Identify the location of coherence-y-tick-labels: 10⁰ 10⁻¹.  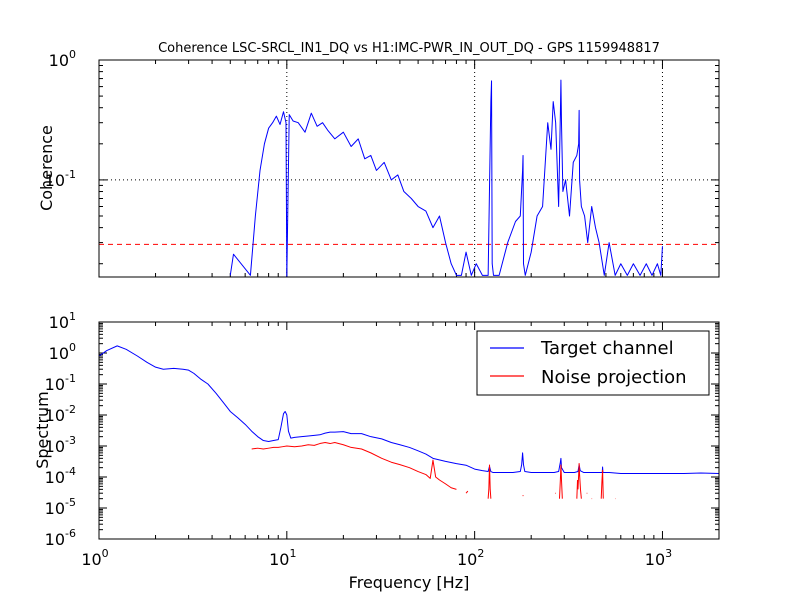
(60, 119).